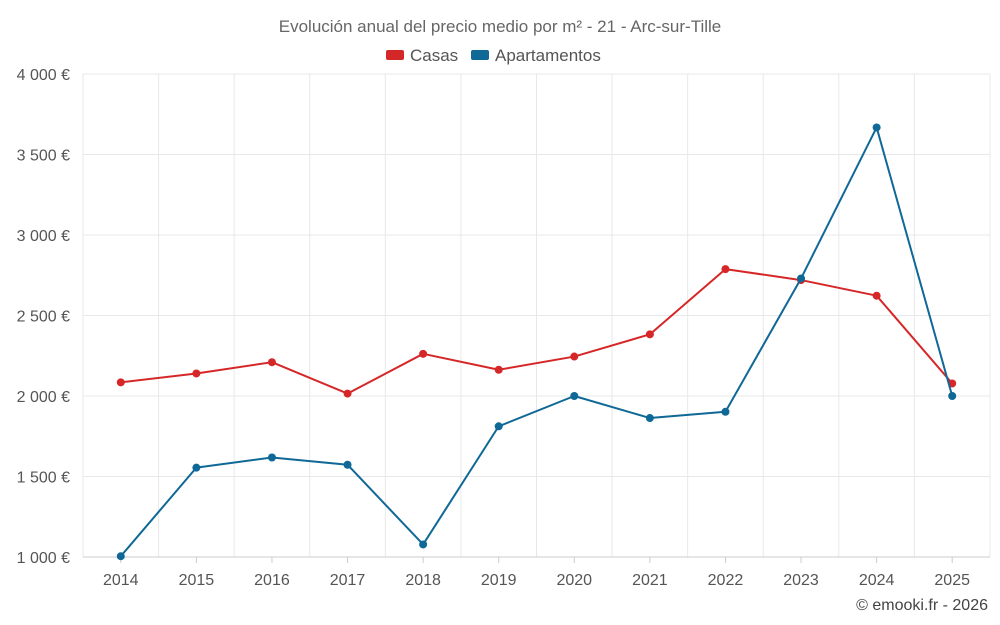 This screenshot has width=1000, height=625. Describe the element at coordinates (877, 580) in the screenshot. I see `x-tick-label: 2024` at that location.